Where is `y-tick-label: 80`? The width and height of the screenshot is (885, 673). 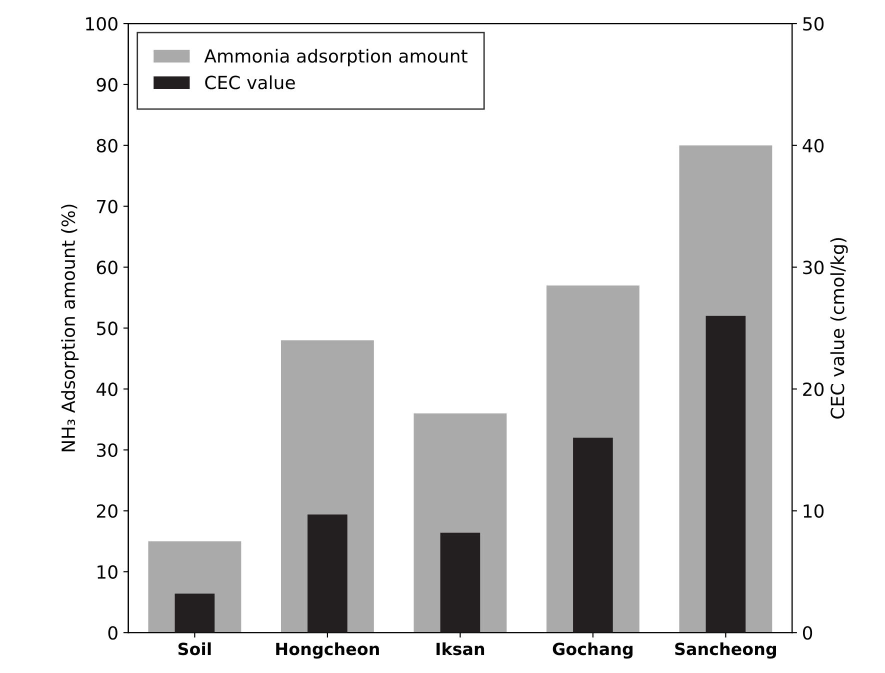 y-tick-label: 80 is located at coordinates (107, 145).